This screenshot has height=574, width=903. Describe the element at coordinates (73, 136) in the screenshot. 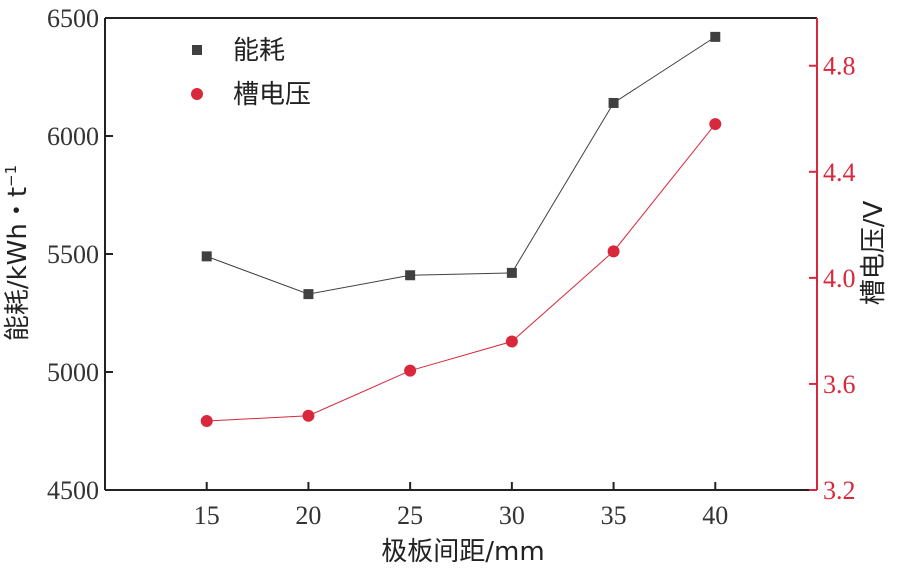

I see `left-tick-label: 6000` at that location.